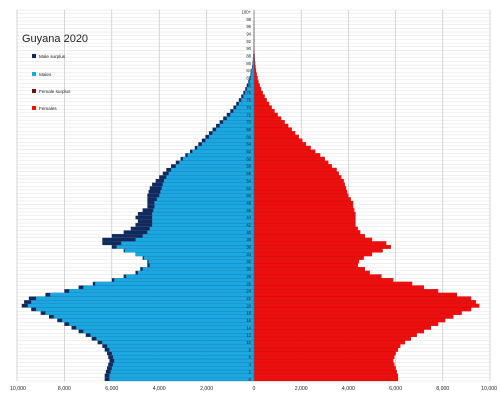 The height and width of the screenshot is (402, 500). What do you see at coordinates (248, 129) in the screenshot?
I see `age-label: 68` at bounding box center [248, 129].